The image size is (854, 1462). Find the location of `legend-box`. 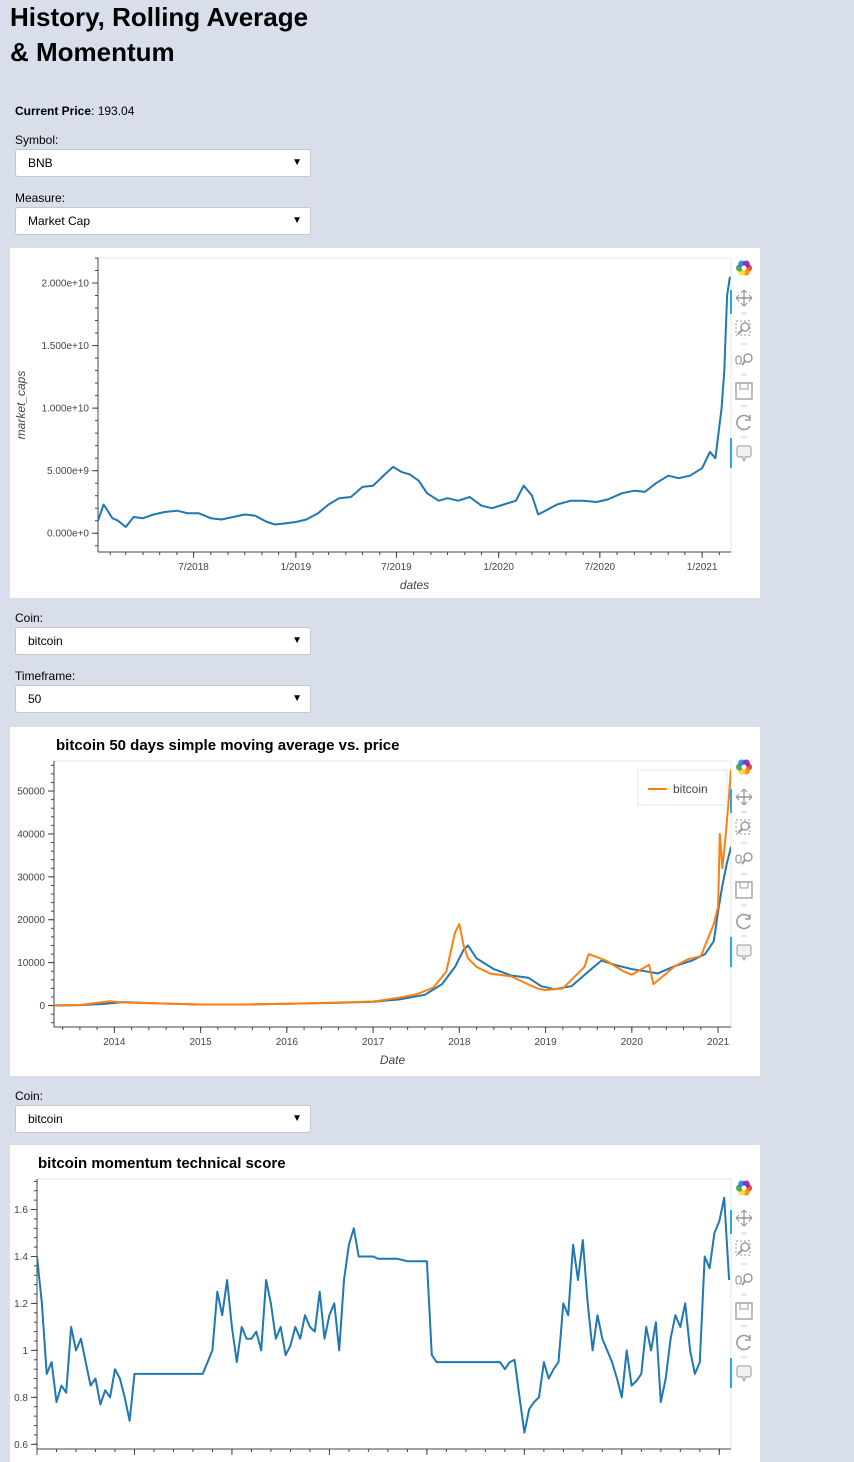

legend-box is located at coordinates (682, 787).